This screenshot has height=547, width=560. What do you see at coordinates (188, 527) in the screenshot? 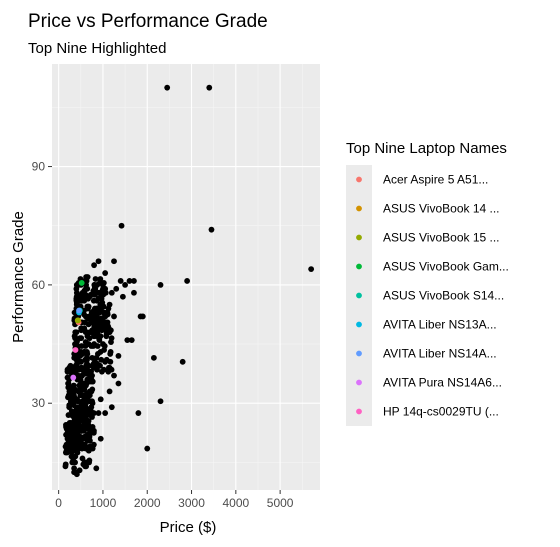
I see `x-axis-label: Price ($)` at bounding box center [188, 527].